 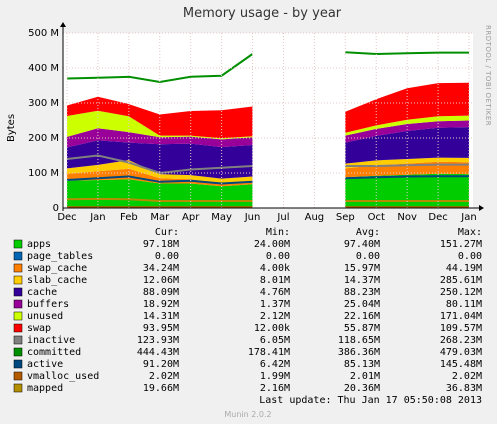 What do you see at coordinates (18, 244) in the screenshot?
I see `legend-swatch-apps` at bounding box center [18, 244].